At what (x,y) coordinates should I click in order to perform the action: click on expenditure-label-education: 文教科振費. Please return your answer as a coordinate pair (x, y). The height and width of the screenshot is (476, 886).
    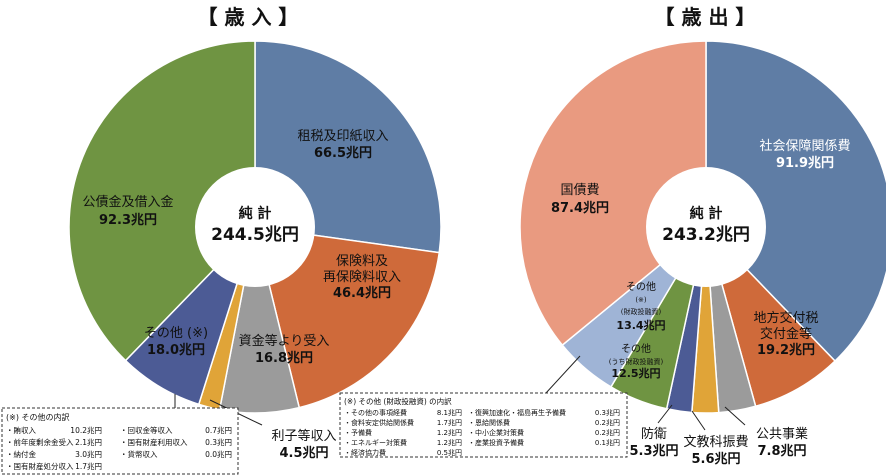
    Looking at the image, I should click on (715, 442).